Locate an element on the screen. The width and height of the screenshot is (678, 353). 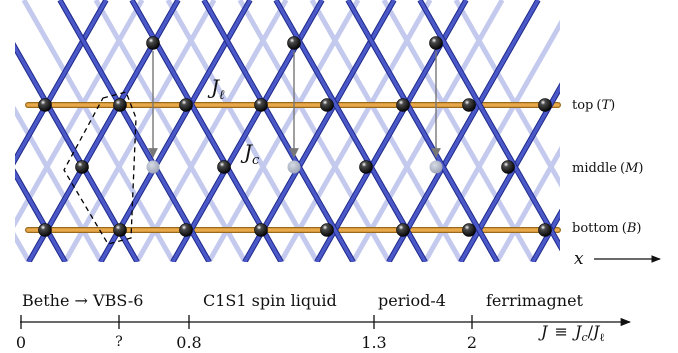
phase-bethe-vbs6: Bethe → VBS-6 is located at coordinates (82, 300).